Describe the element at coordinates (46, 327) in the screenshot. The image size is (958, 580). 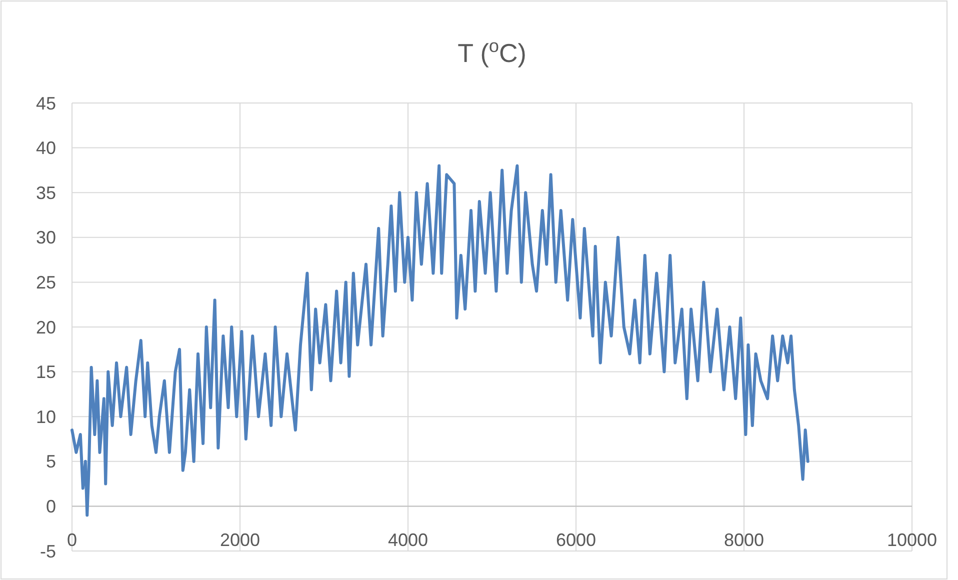
I see `y-tick-label: 20` at that location.